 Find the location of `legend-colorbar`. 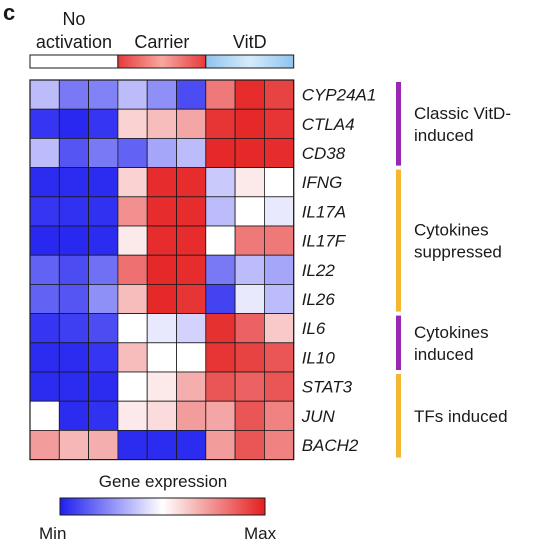

legend-colorbar is located at coordinates (162, 506).